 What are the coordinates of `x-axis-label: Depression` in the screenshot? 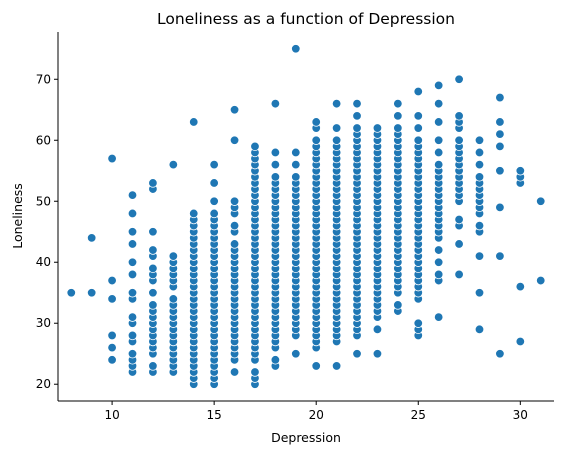 It's located at (306, 437).